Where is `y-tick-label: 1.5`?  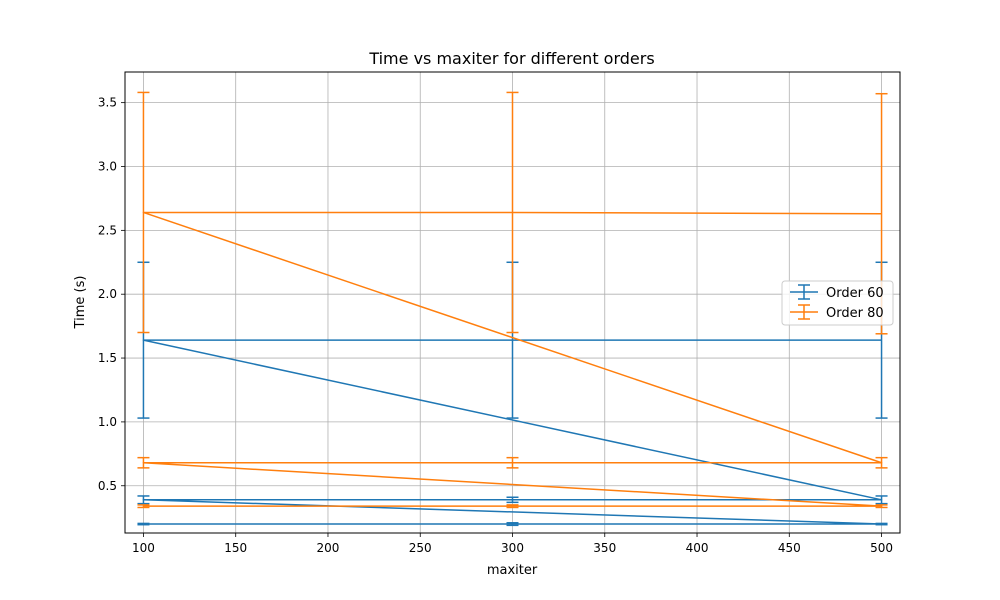 y-tick-label: 1.5 is located at coordinates (107, 358).